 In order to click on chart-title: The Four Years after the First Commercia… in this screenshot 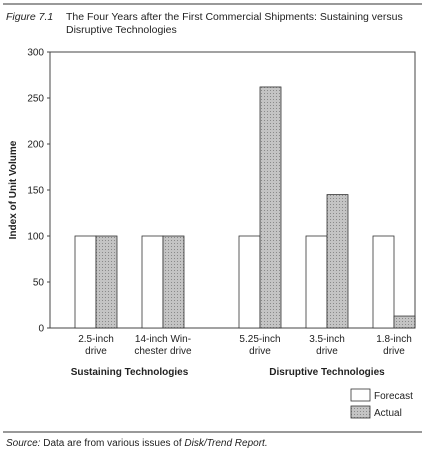, I will do `click(234, 23)`.